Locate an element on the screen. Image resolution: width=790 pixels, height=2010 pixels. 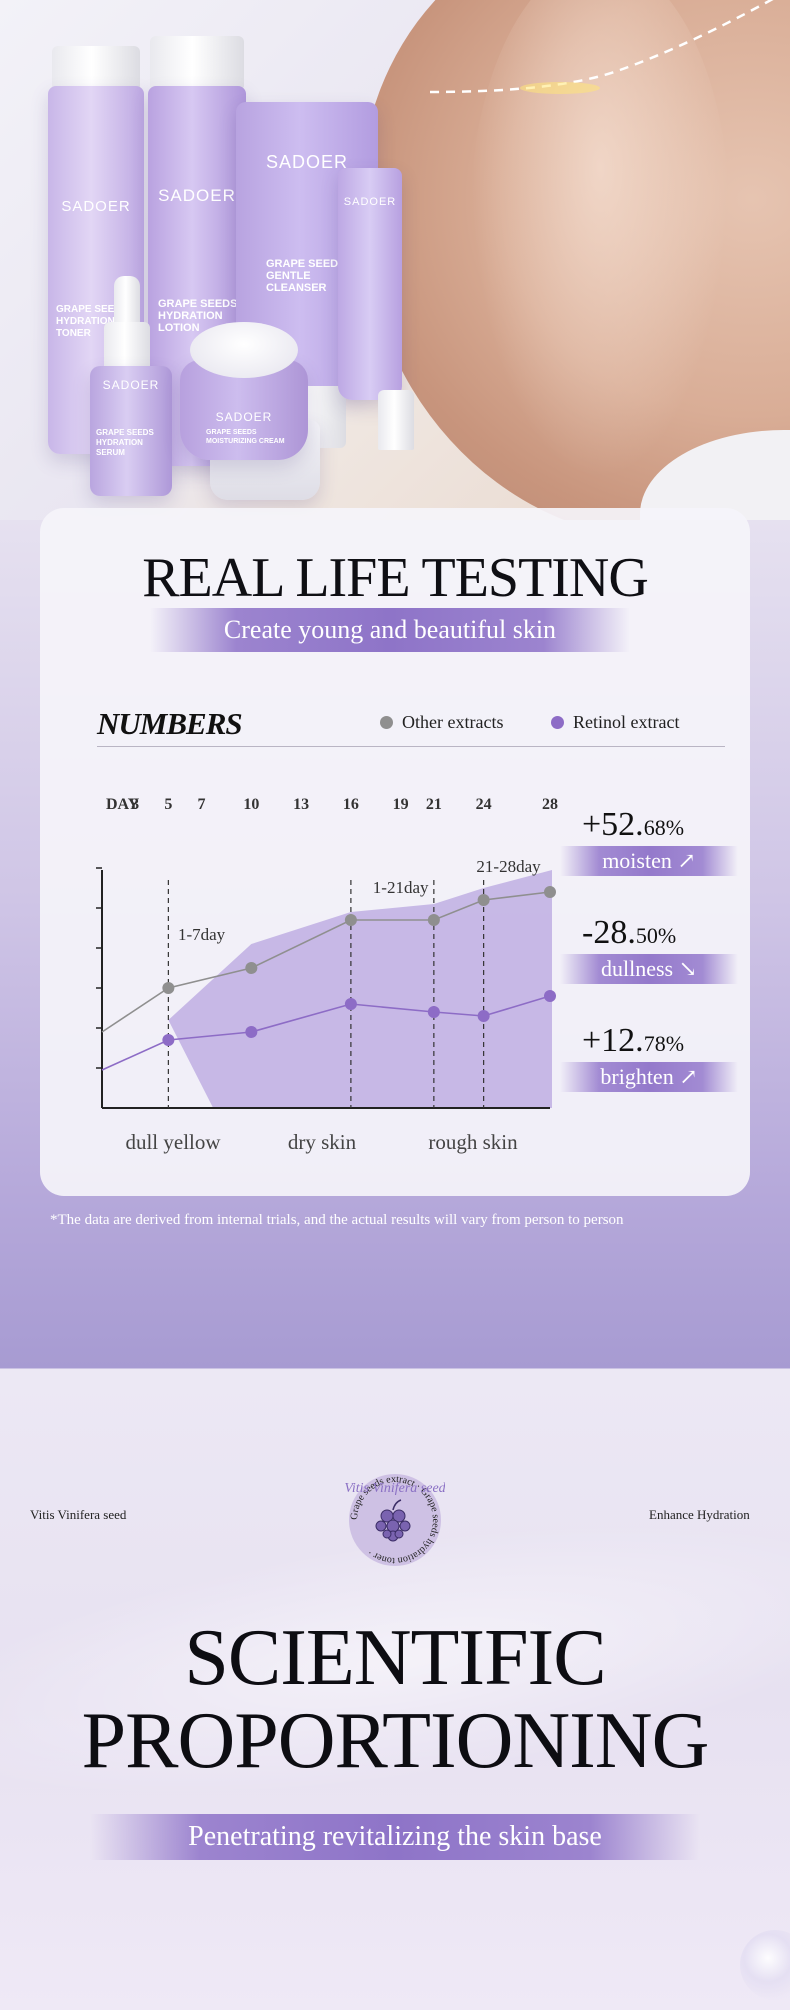
category-1: dry skin is located at coordinates (322, 1142).